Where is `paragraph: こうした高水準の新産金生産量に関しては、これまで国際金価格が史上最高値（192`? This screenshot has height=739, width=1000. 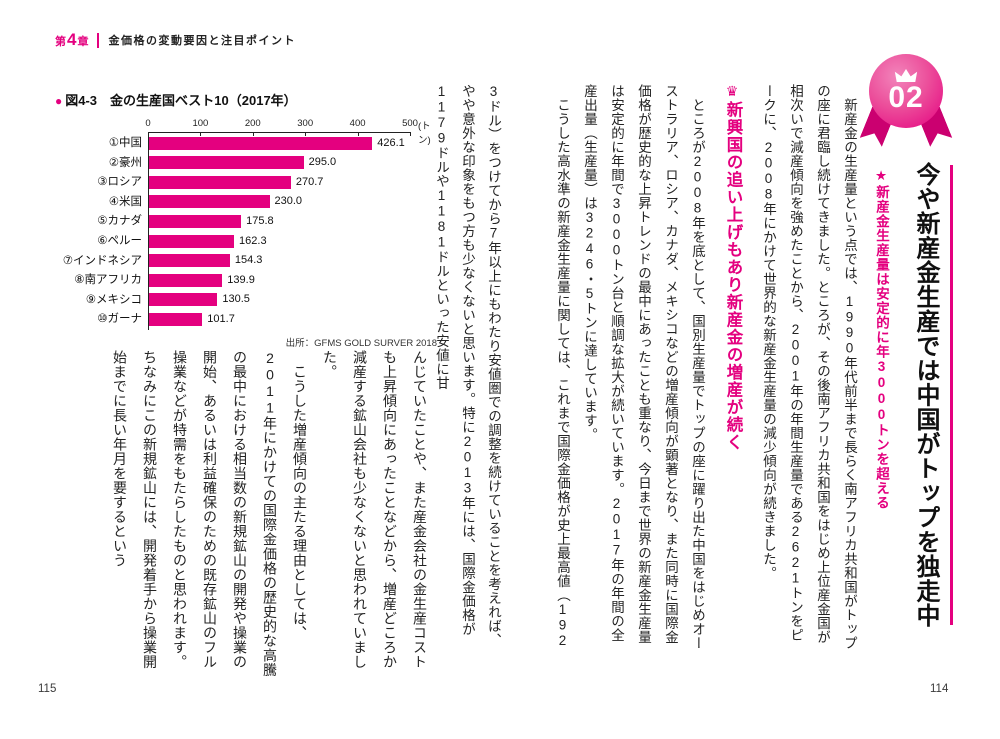
paragraph: こうした高水準の新産金生産量に関しては、これまで国際金価格が史上最高値（192 is located at coordinates (562, 366).